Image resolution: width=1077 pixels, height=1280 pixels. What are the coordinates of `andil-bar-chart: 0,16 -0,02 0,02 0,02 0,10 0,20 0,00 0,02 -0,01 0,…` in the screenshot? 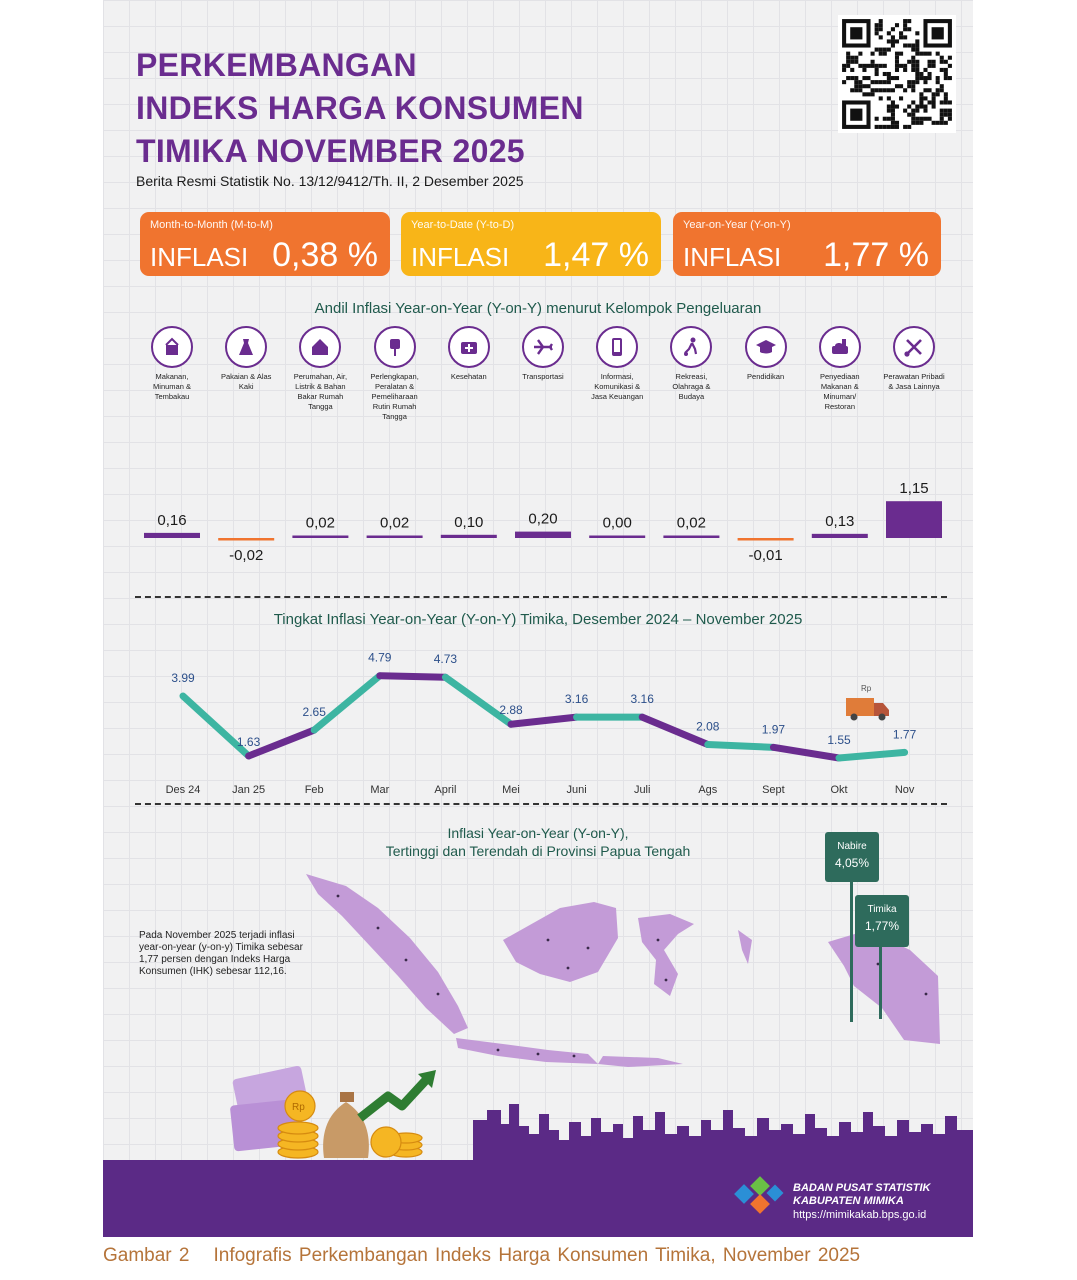 It's located at (543, 522).